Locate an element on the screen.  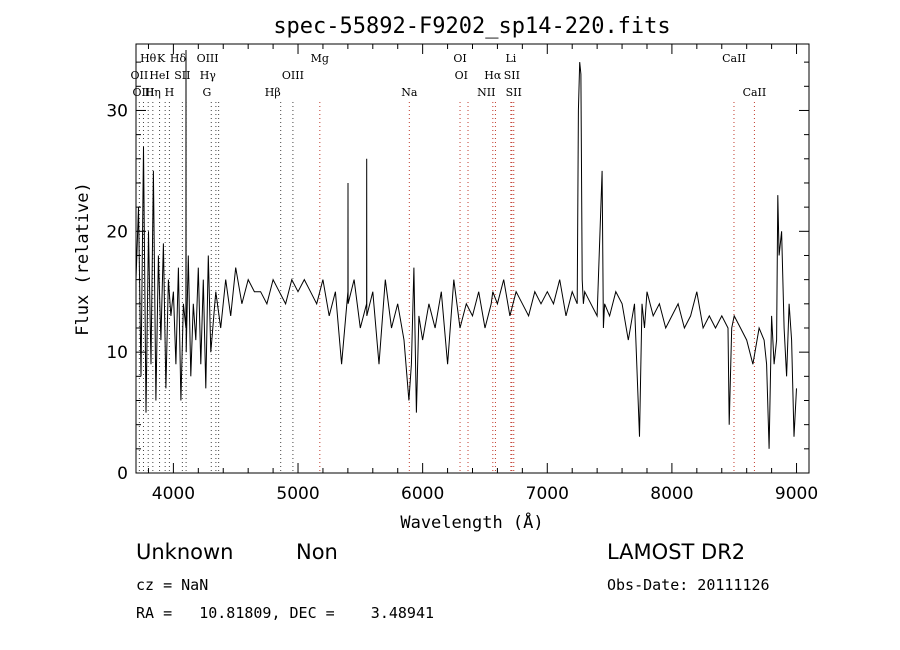
line-label-23: SII is located at coordinates (514, 92).